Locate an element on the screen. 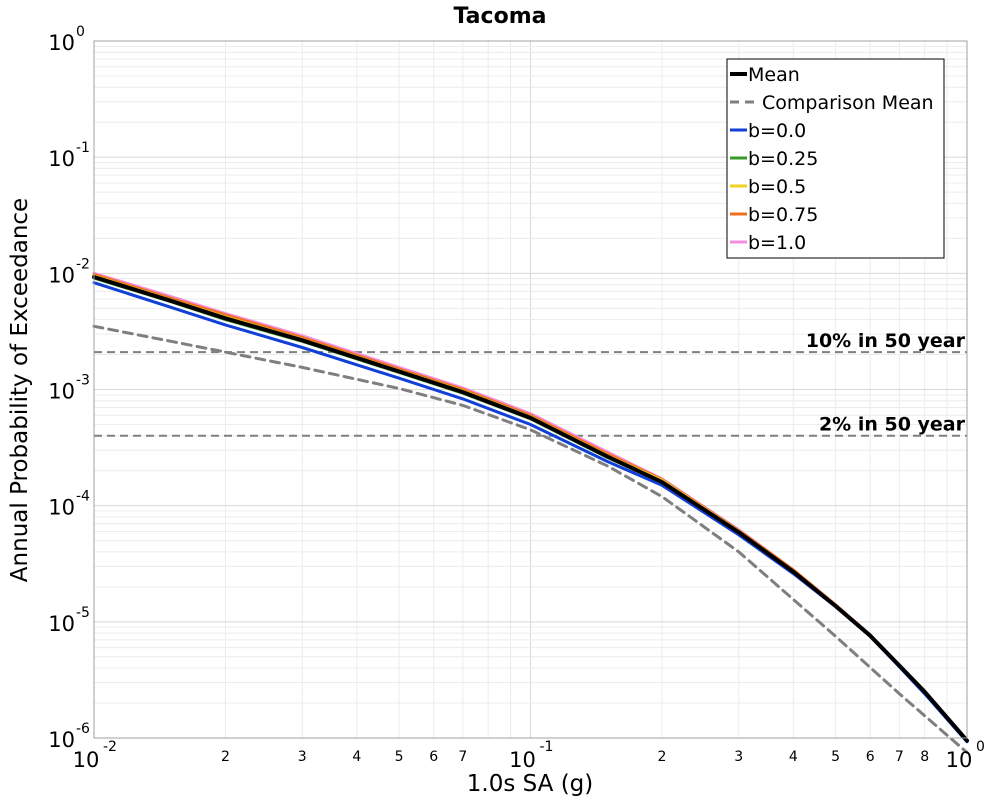  legend-label-b-1-0: b=1.0 is located at coordinates (777, 243).